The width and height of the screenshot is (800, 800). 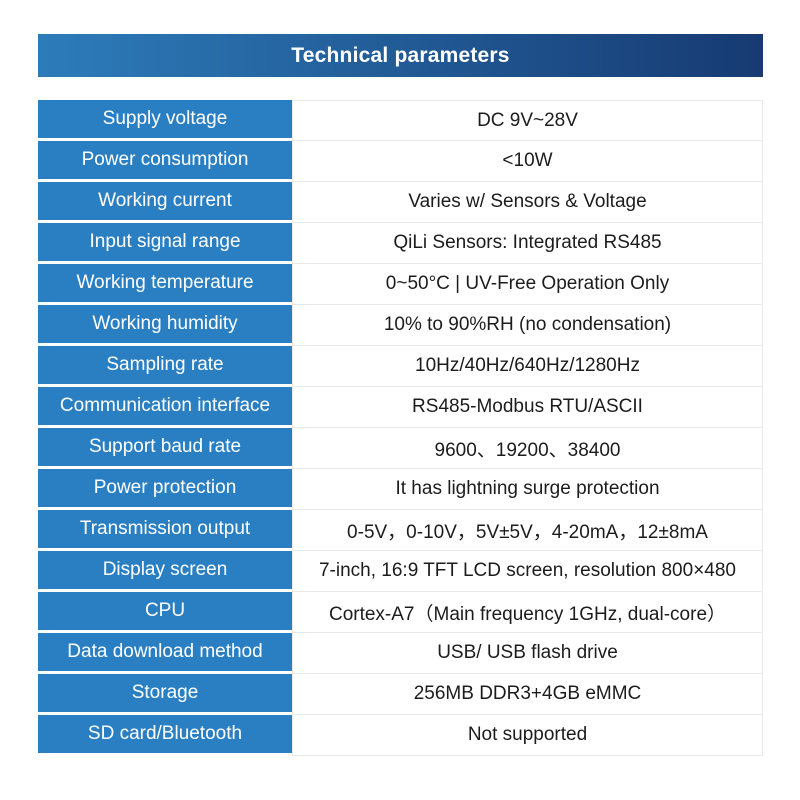 I want to click on row-value: <10W, so click(x=527, y=161).